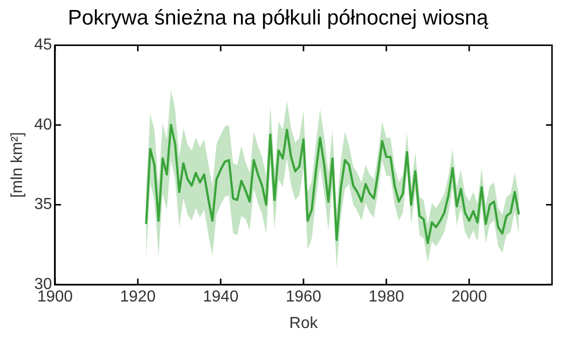 Image resolution: width=570 pixels, height=339 pixels. Describe the element at coordinates (304, 323) in the screenshot. I see `x-axis-title: Rok` at that location.